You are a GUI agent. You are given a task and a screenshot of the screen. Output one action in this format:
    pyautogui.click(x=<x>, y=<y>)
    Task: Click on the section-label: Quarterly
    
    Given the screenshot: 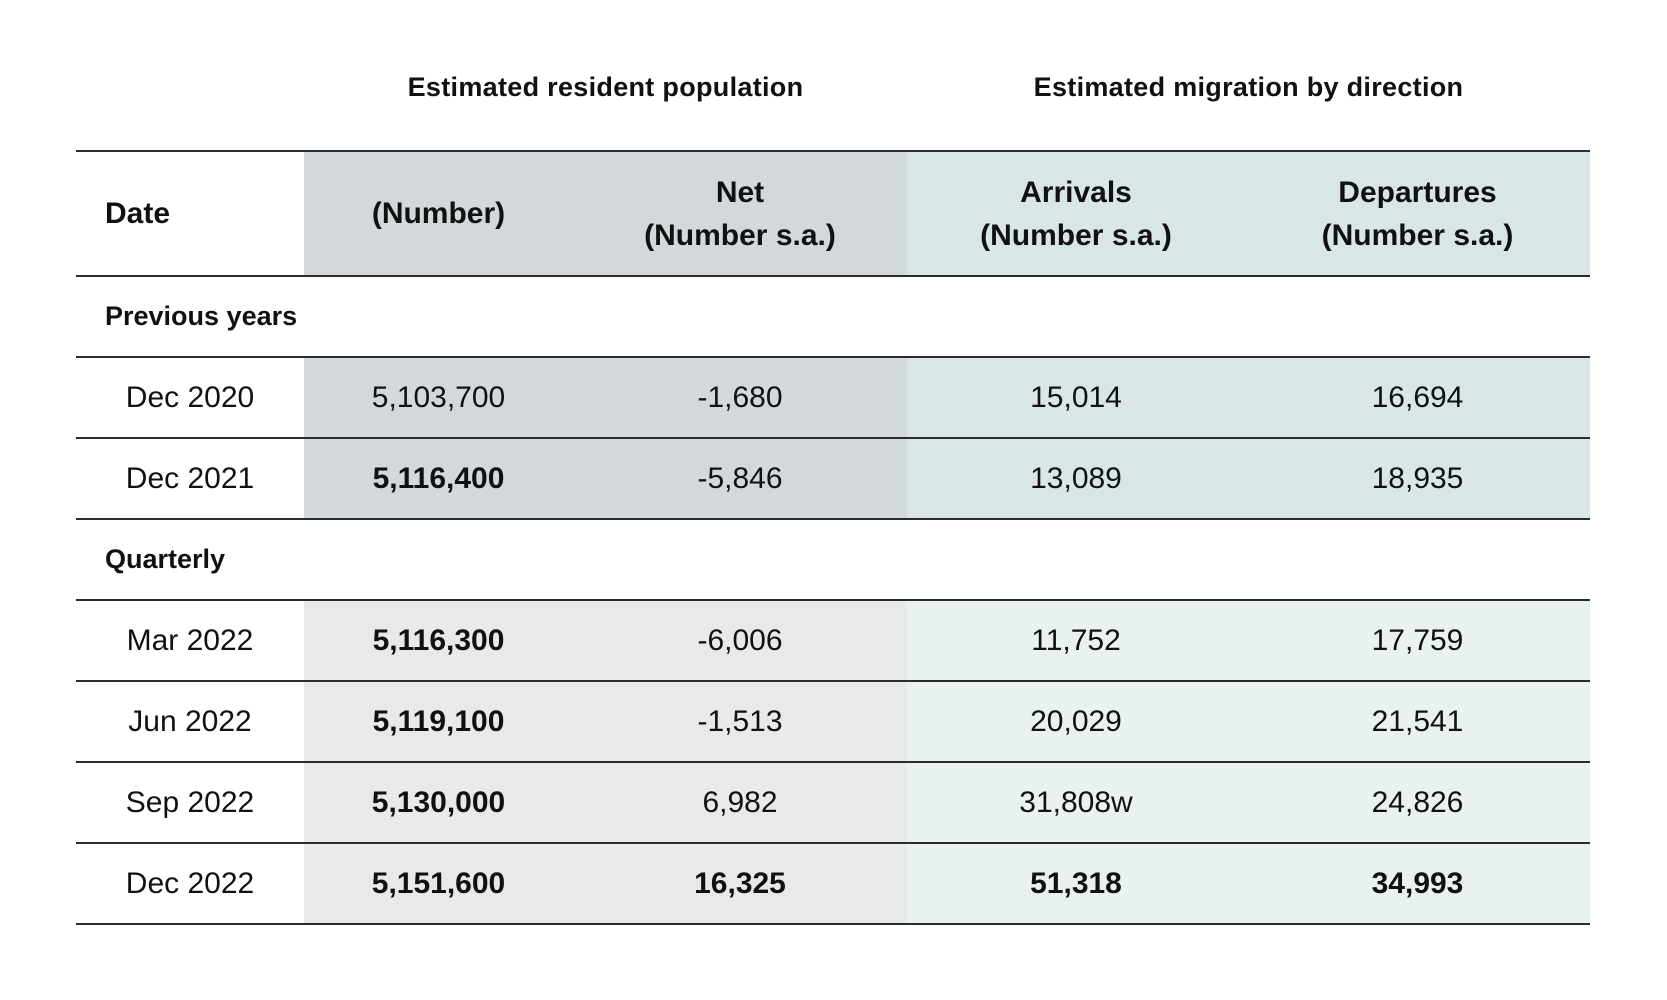 What is the action you would take?
    pyautogui.click(x=833, y=559)
    